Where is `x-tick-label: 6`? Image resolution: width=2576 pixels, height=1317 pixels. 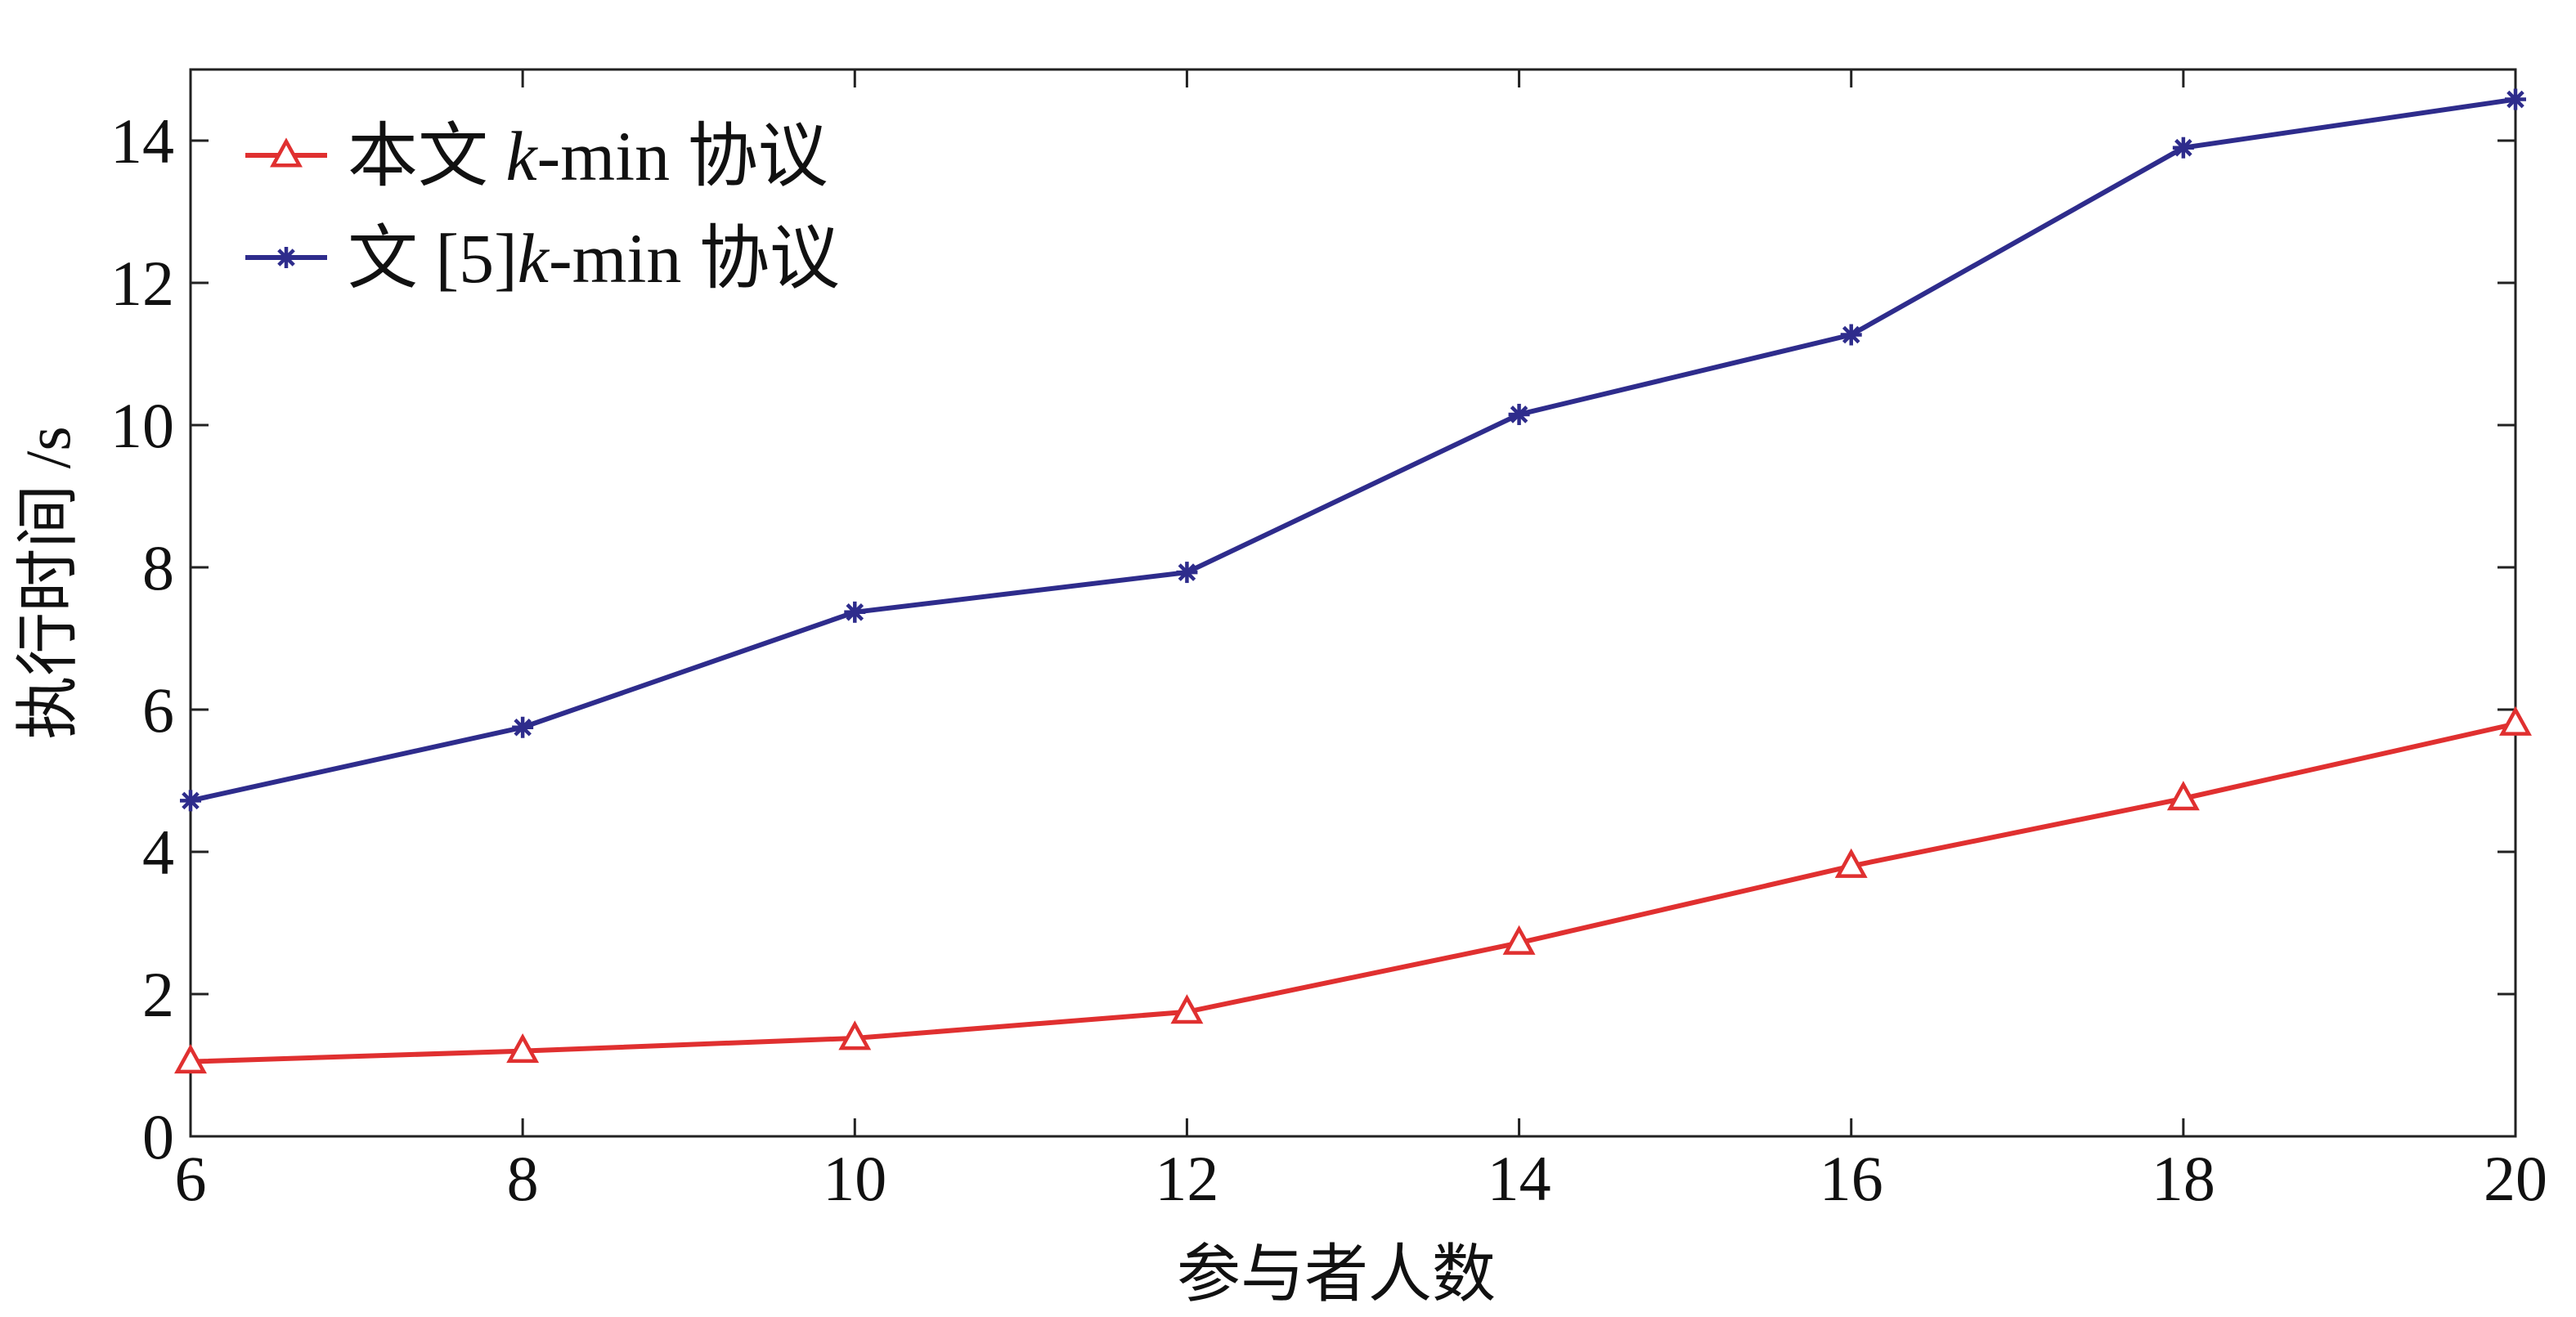
x-tick-label: 6 is located at coordinates (191, 1178).